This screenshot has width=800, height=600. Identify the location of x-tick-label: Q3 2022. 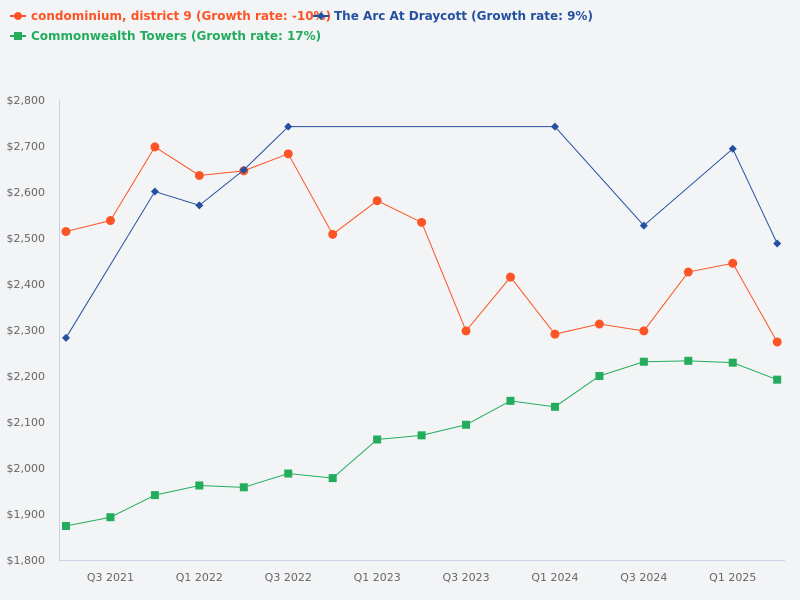
(288, 577).